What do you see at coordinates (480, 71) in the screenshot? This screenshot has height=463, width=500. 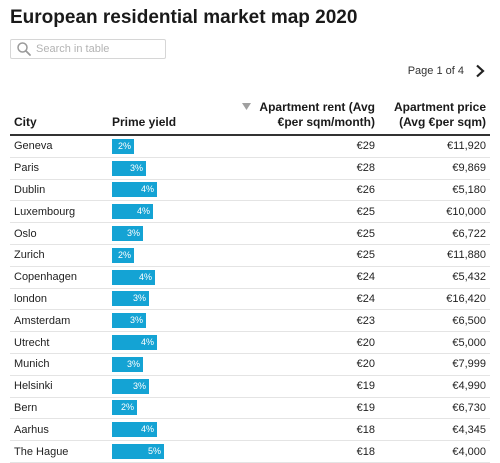 I see `chevron-right-icon` at bounding box center [480, 71].